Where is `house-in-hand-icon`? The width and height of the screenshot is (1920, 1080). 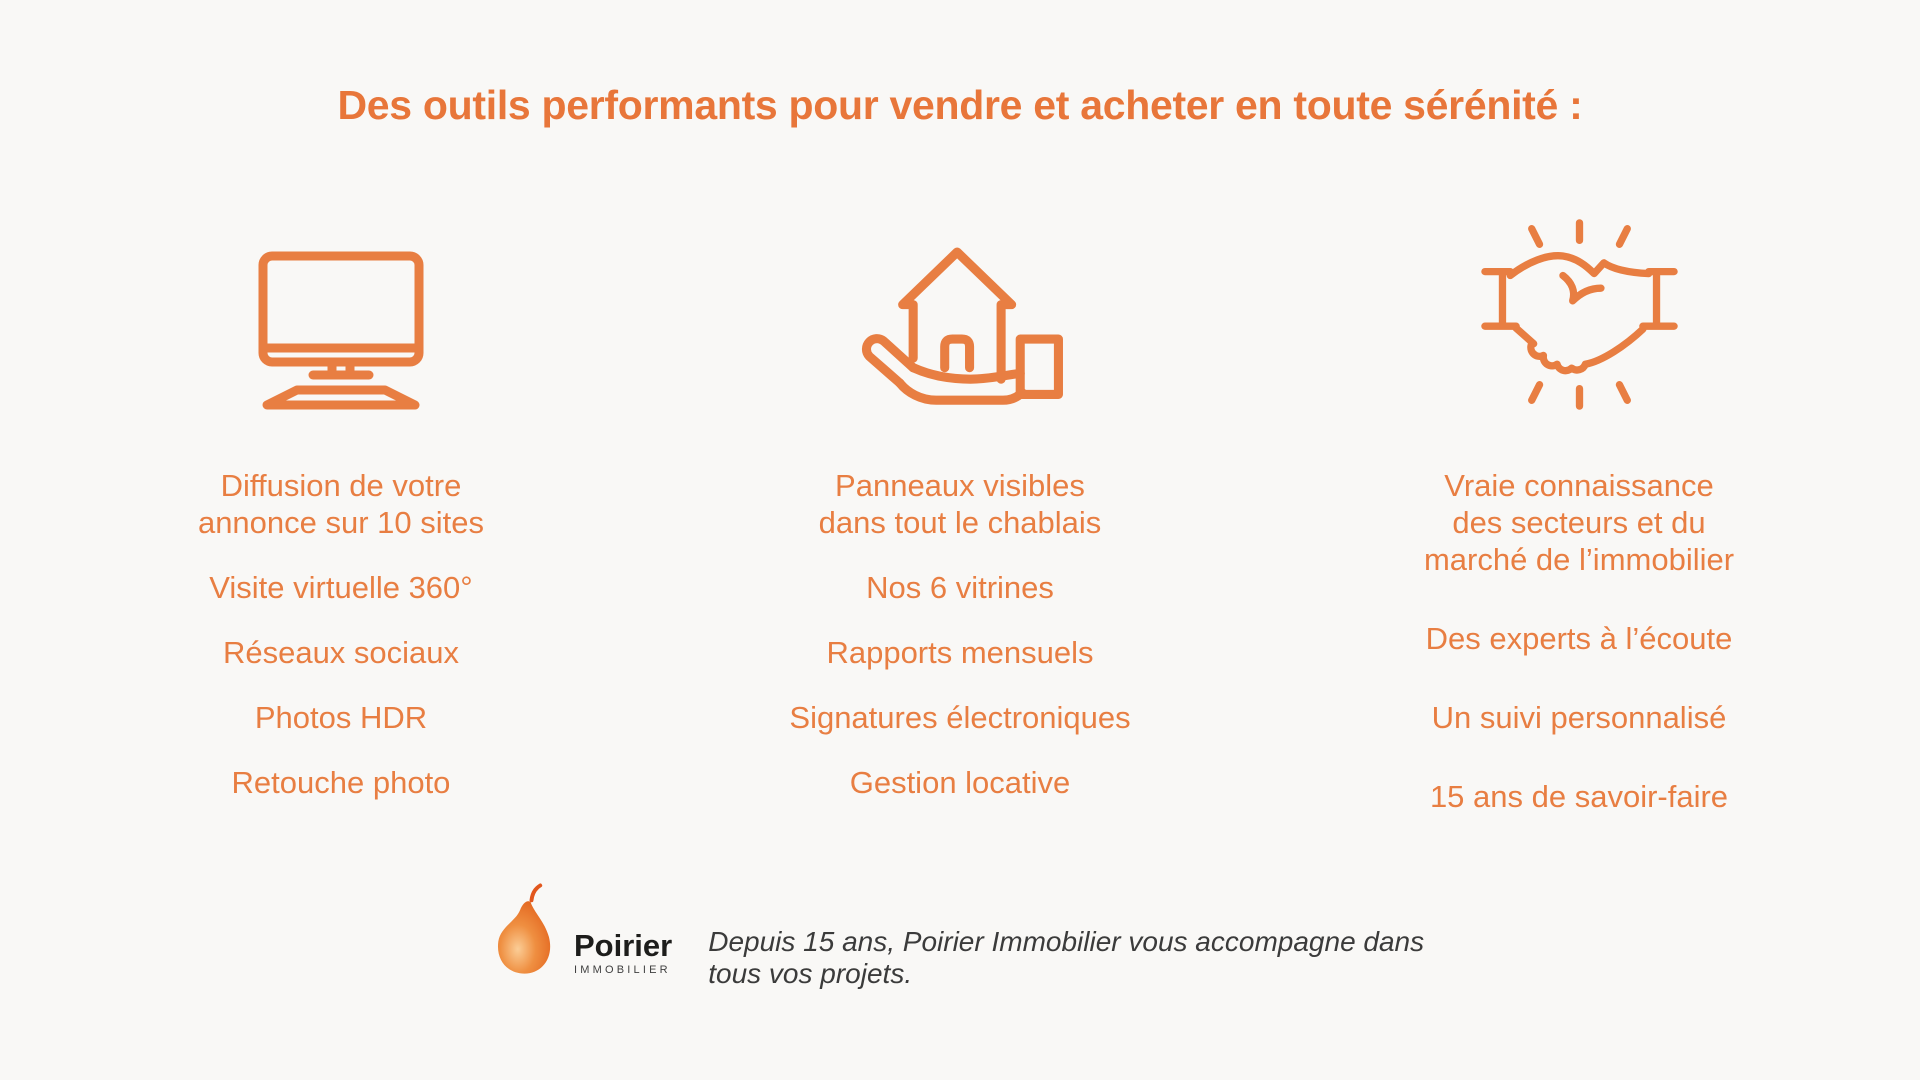 house-in-hand-icon is located at coordinates (962, 326).